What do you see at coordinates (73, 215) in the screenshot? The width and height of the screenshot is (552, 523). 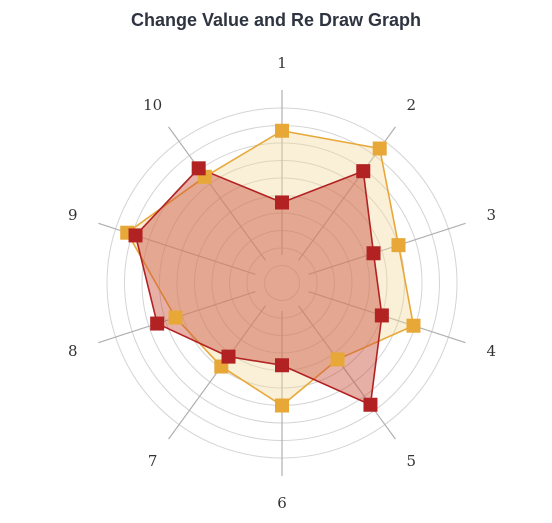 I see `axis-label: 9` at bounding box center [73, 215].